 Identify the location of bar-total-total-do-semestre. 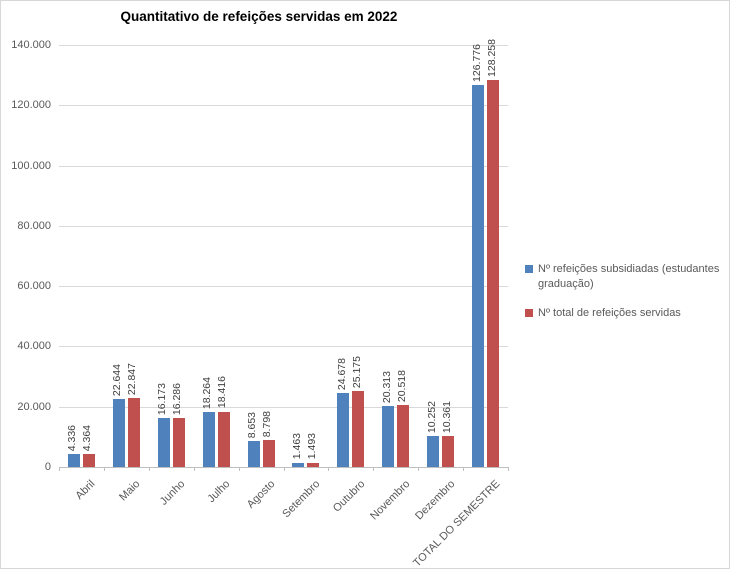
(493, 273).